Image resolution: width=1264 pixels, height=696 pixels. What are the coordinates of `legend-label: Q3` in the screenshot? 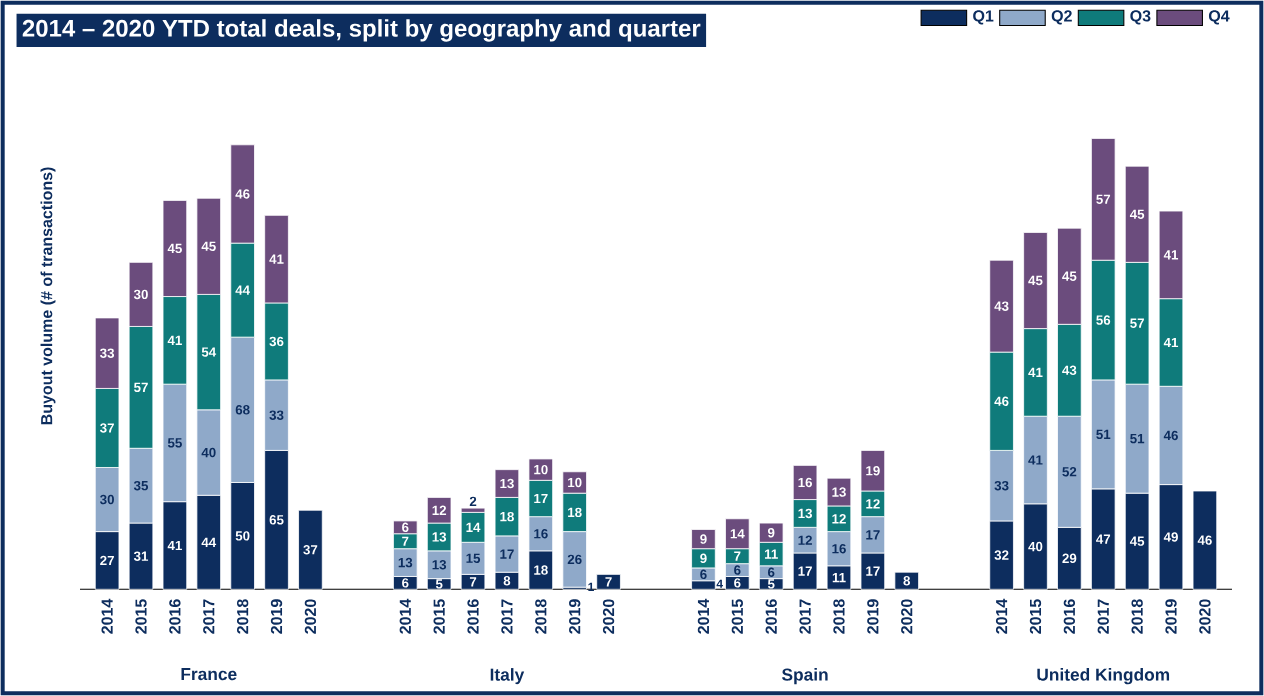 It's located at (1140, 17).